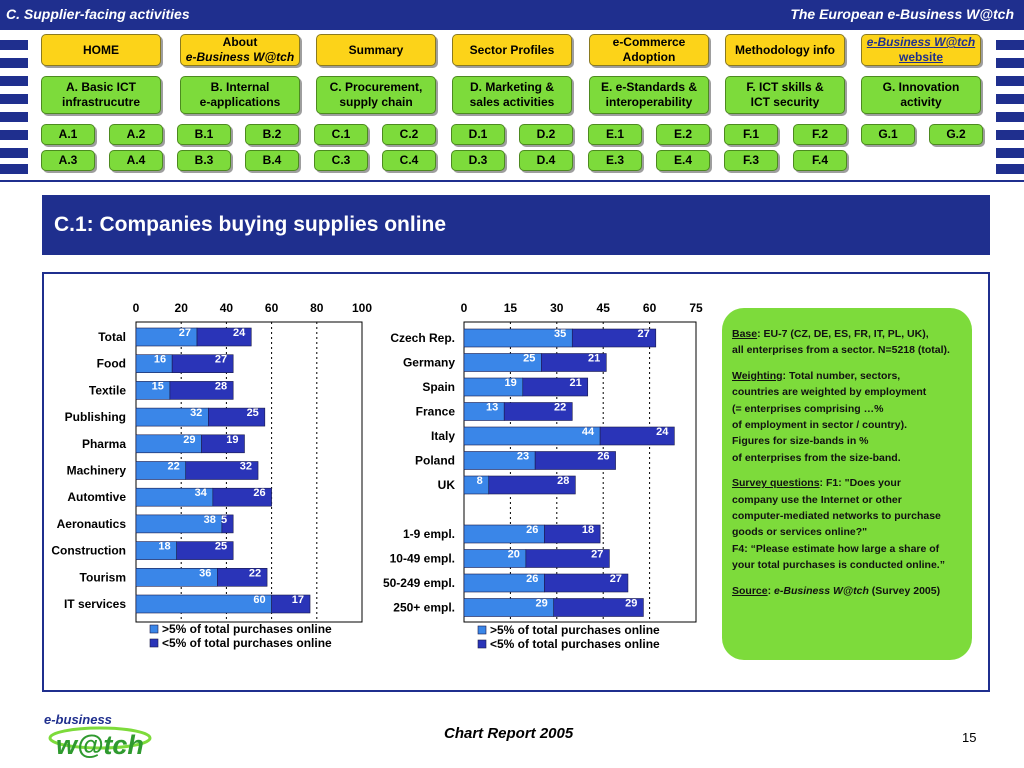 The width and height of the screenshot is (1024, 768). Describe the element at coordinates (751, 134) in the screenshot. I see `subnav-f1-button: F.1` at that location.